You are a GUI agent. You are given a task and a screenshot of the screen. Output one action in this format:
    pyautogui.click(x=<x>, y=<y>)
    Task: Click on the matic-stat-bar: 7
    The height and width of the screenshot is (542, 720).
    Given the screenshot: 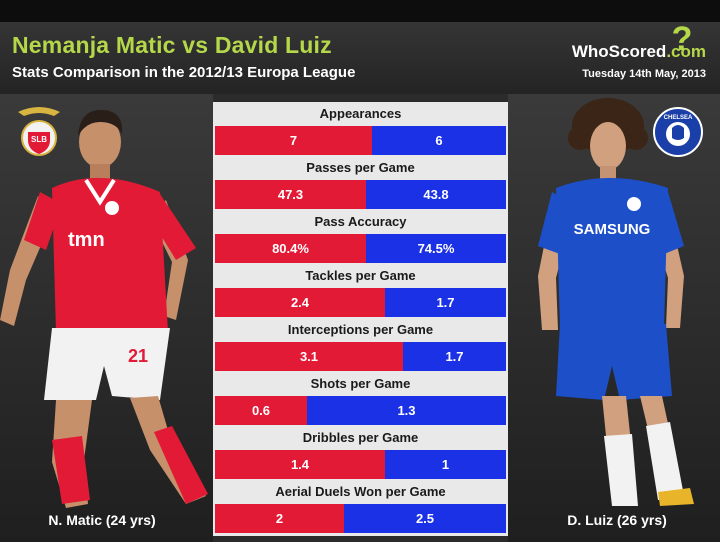 What is the action you would take?
    pyautogui.click(x=293, y=140)
    